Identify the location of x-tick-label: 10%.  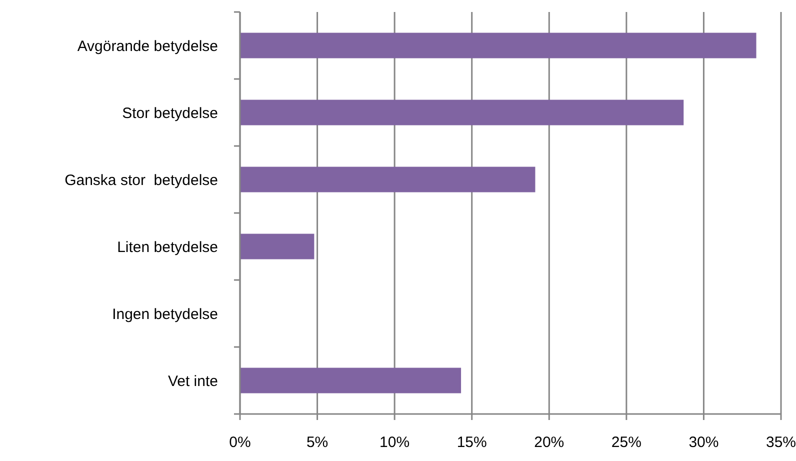
(395, 442).